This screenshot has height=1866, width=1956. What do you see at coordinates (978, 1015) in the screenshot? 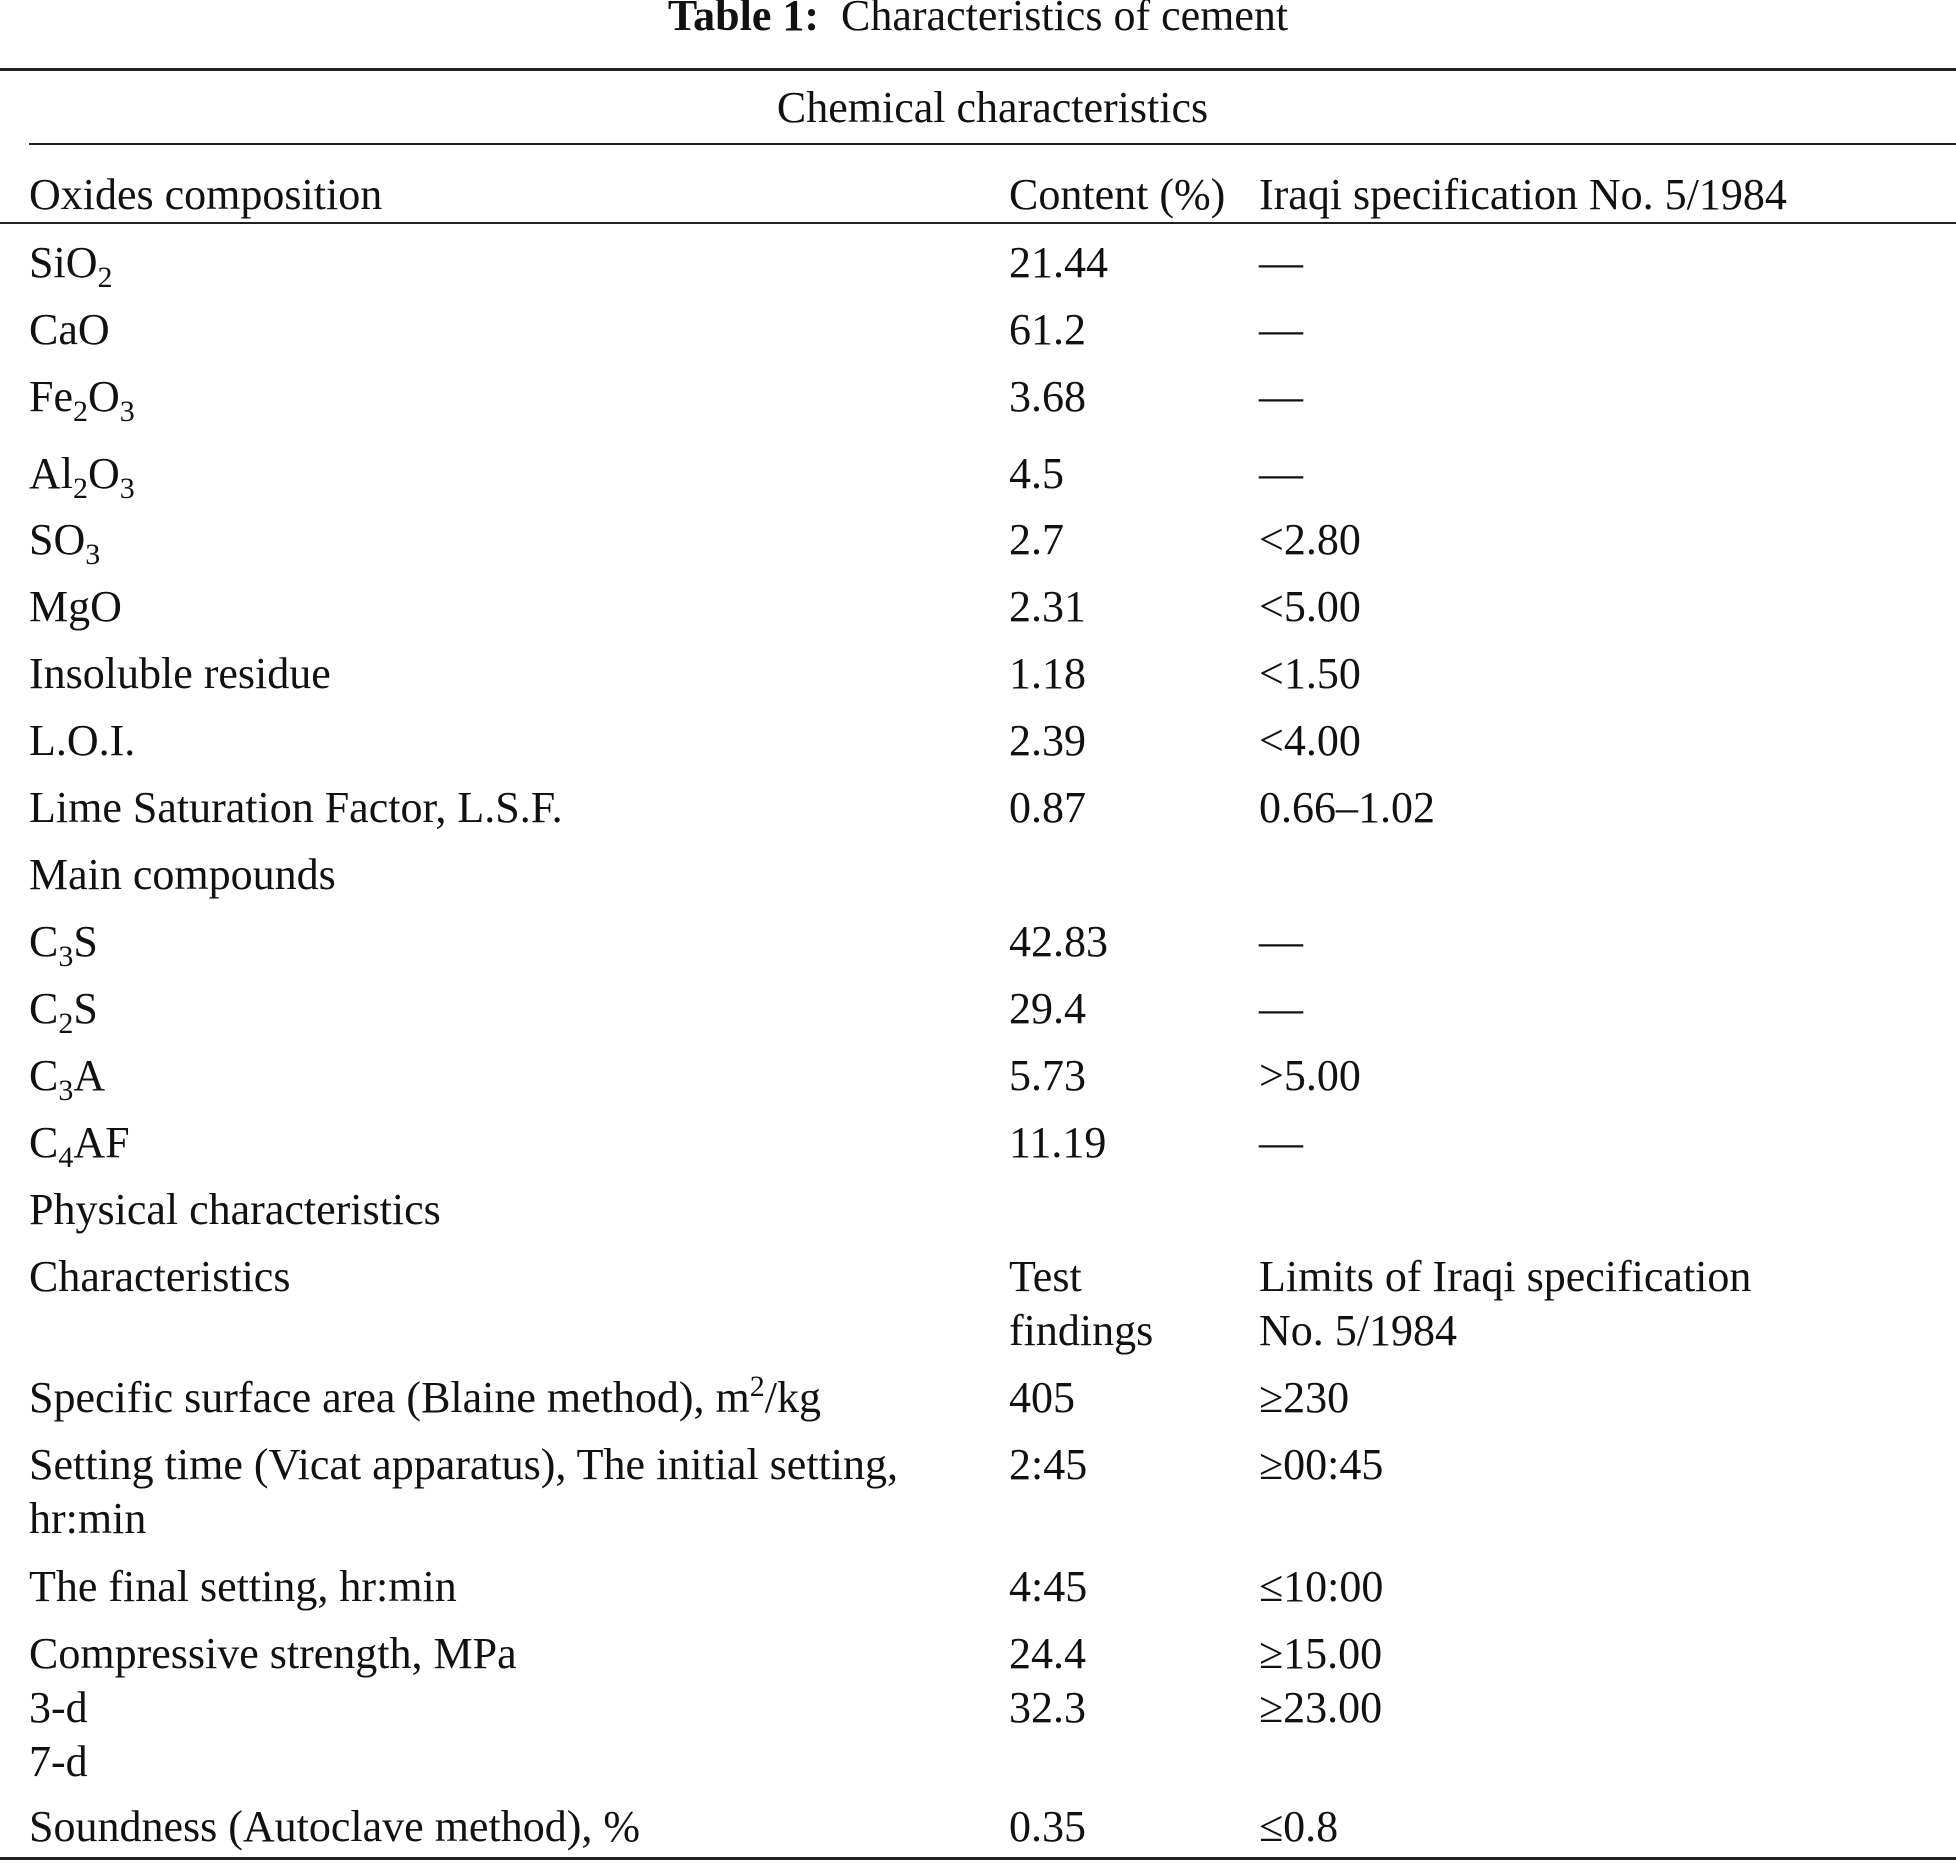
I see `table-row: C2S 29.4 —` at bounding box center [978, 1015].